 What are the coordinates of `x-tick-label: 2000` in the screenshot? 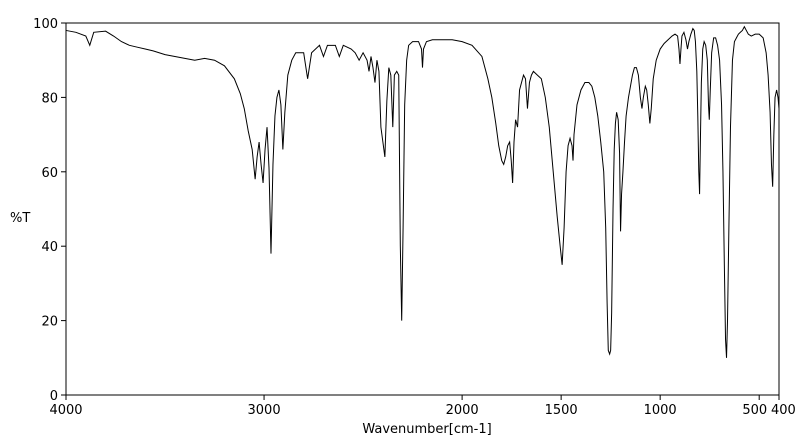 It's located at (462, 410).